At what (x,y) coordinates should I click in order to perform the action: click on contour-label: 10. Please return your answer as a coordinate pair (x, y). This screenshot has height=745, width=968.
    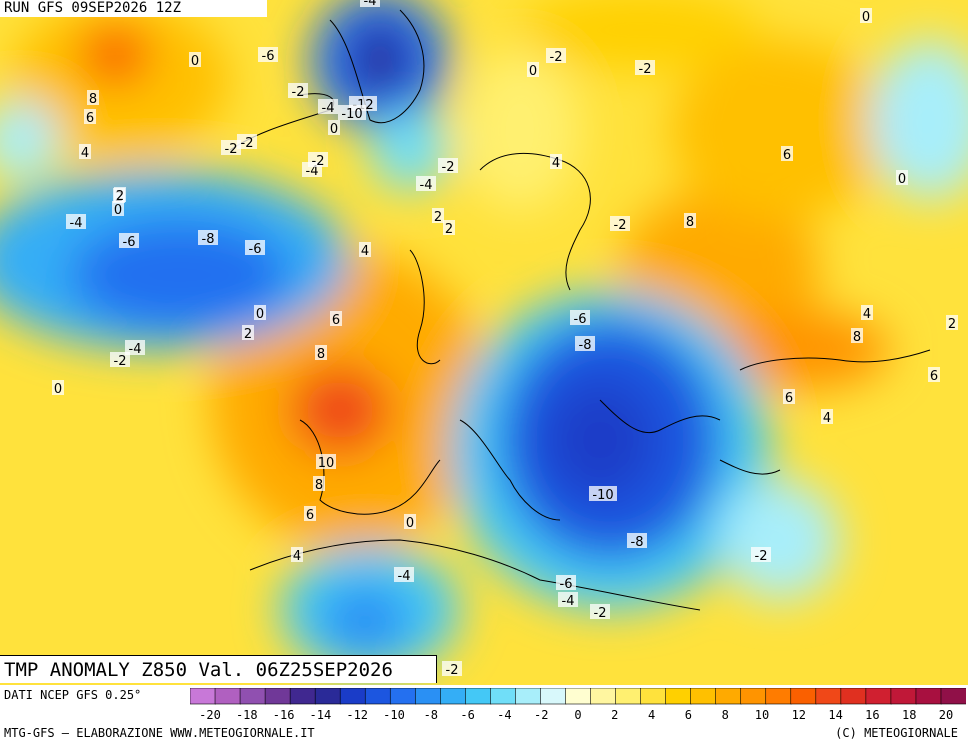
    Looking at the image, I should click on (326, 462).